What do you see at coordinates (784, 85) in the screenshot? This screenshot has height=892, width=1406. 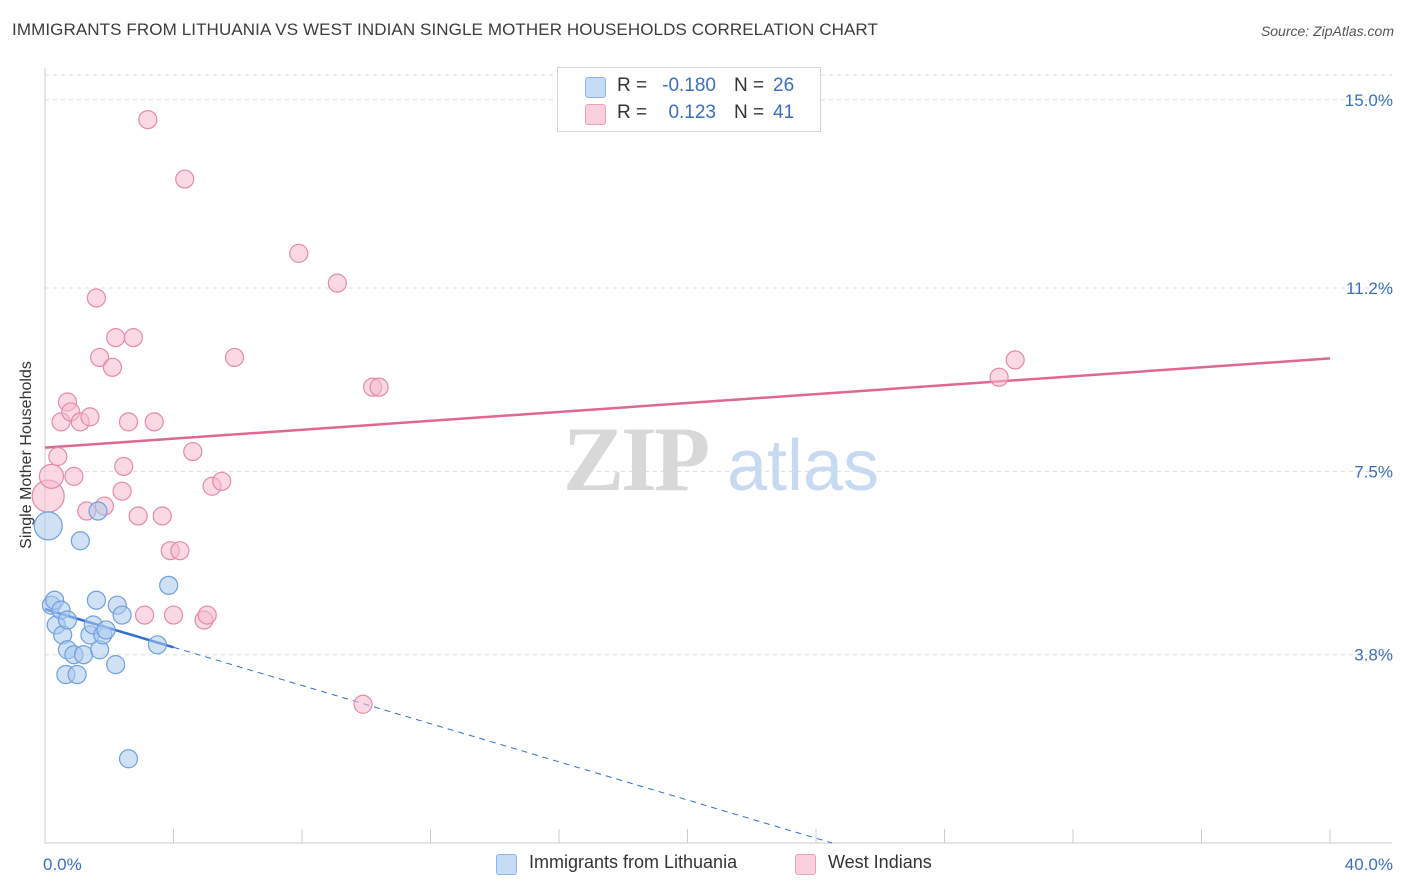 I see `legend-n-value: 26` at bounding box center [784, 85].